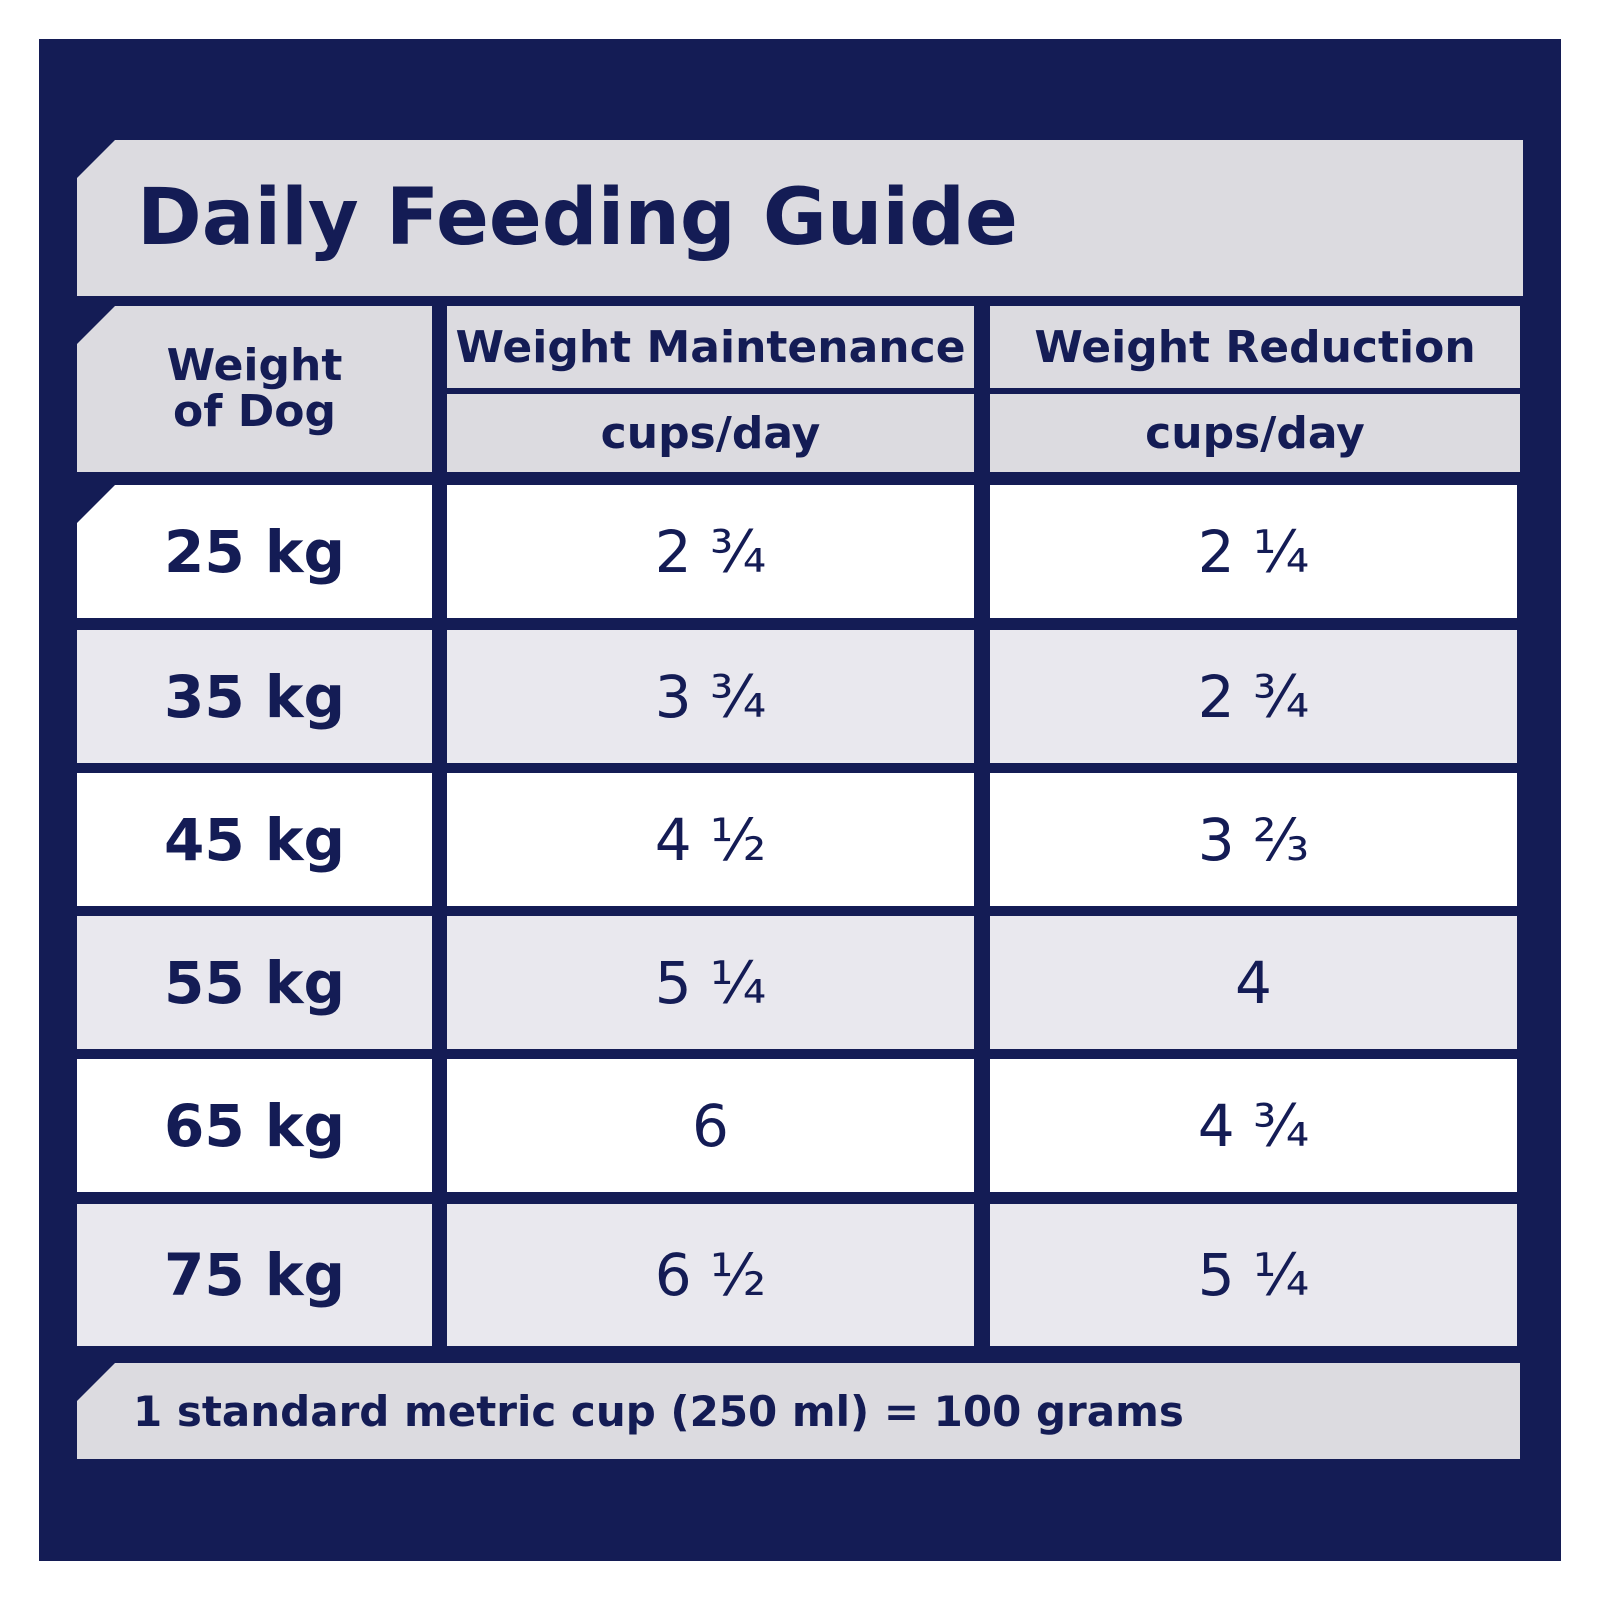 The width and height of the screenshot is (1600, 1600). What do you see at coordinates (1253, 839) in the screenshot?
I see `amount-cell: 3 ⅔` at bounding box center [1253, 839].